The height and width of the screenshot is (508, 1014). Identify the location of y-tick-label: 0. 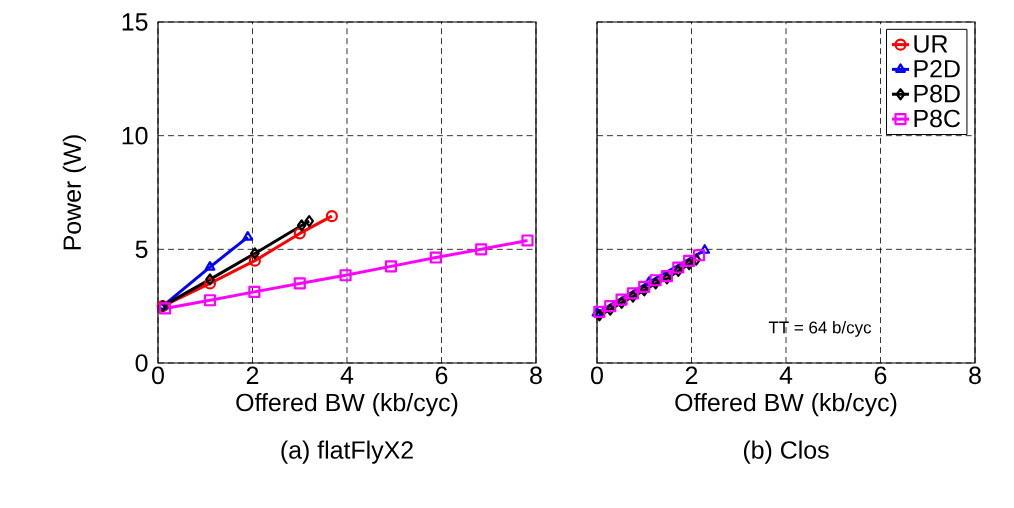
(141, 363).